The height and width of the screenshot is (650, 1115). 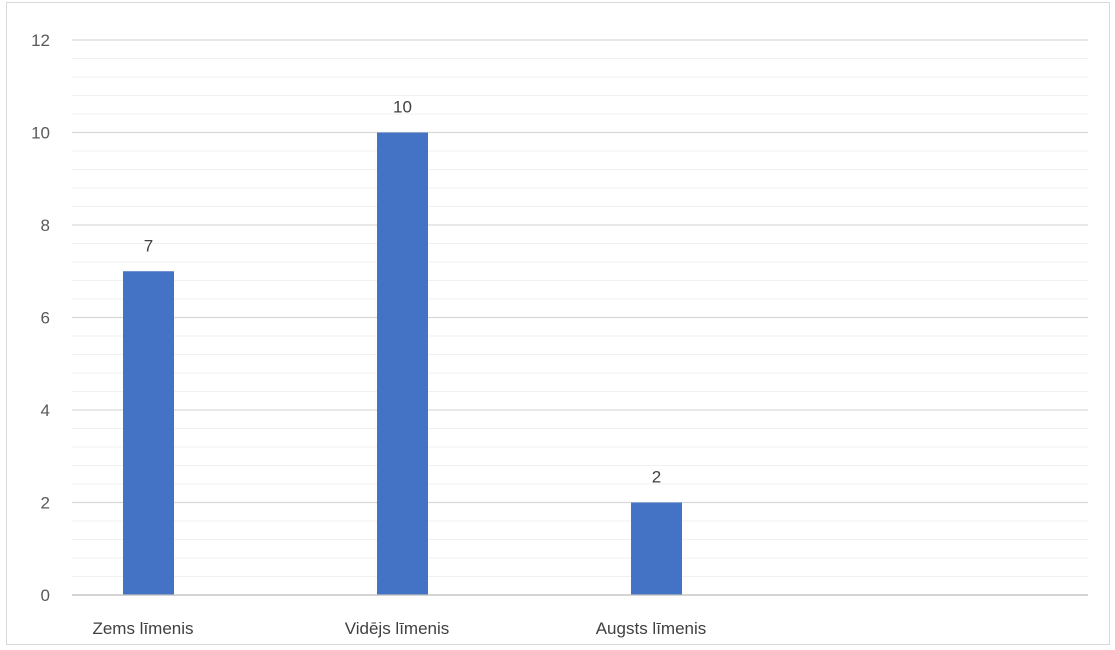 I want to click on y-tick-label: 2, so click(x=45, y=503).